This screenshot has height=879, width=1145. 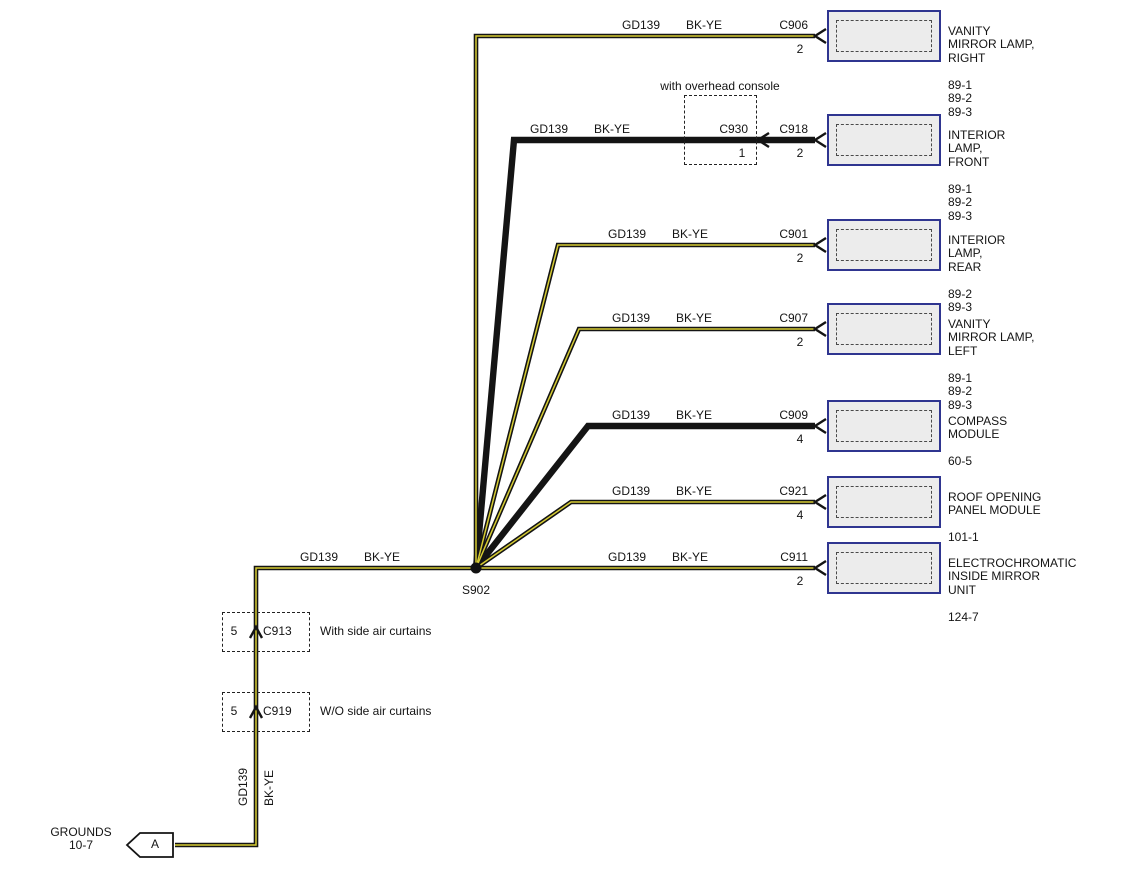 I want to click on connector-arrow-icon-c901, so click(x=819, y=245).